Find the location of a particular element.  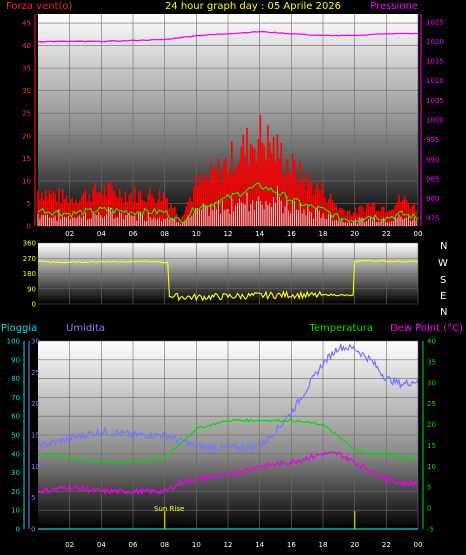

humidity-tick-label: 15 is located at coordinates (35, 436).